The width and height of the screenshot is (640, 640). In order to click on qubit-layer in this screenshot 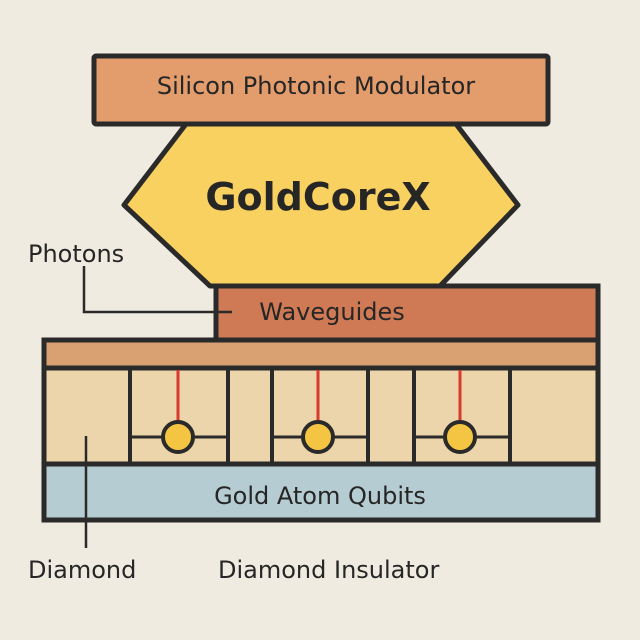, I will do `click(321, 492)`.